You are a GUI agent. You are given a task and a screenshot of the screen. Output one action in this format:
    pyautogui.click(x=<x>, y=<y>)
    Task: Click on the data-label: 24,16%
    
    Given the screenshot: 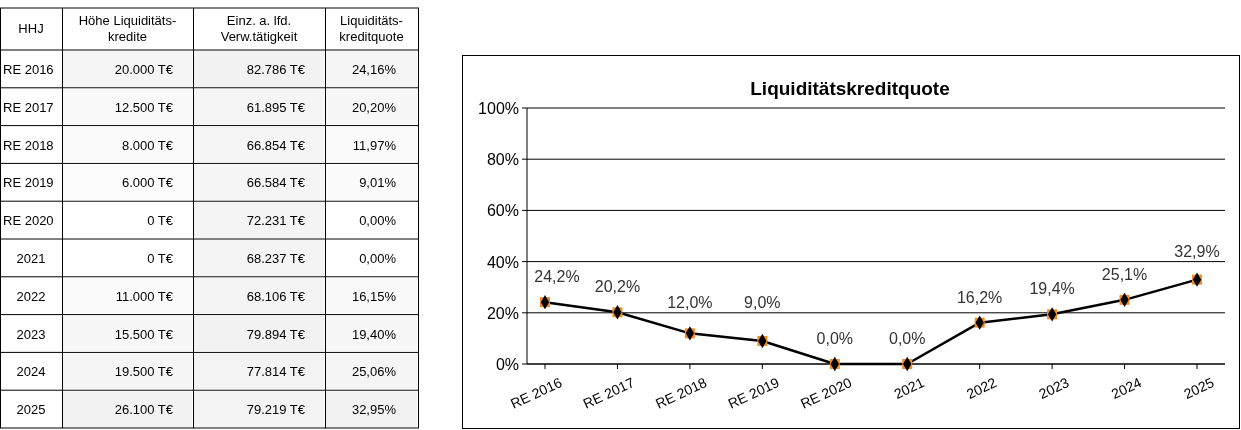 What is the action you would take?
    pyautogui.click(x=374, y=69)
    